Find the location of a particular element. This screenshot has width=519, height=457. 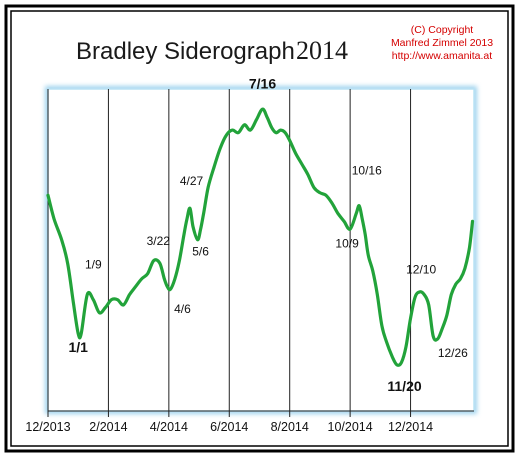

x-tick-label: 8/2014 is located at coordinates (290, 427).